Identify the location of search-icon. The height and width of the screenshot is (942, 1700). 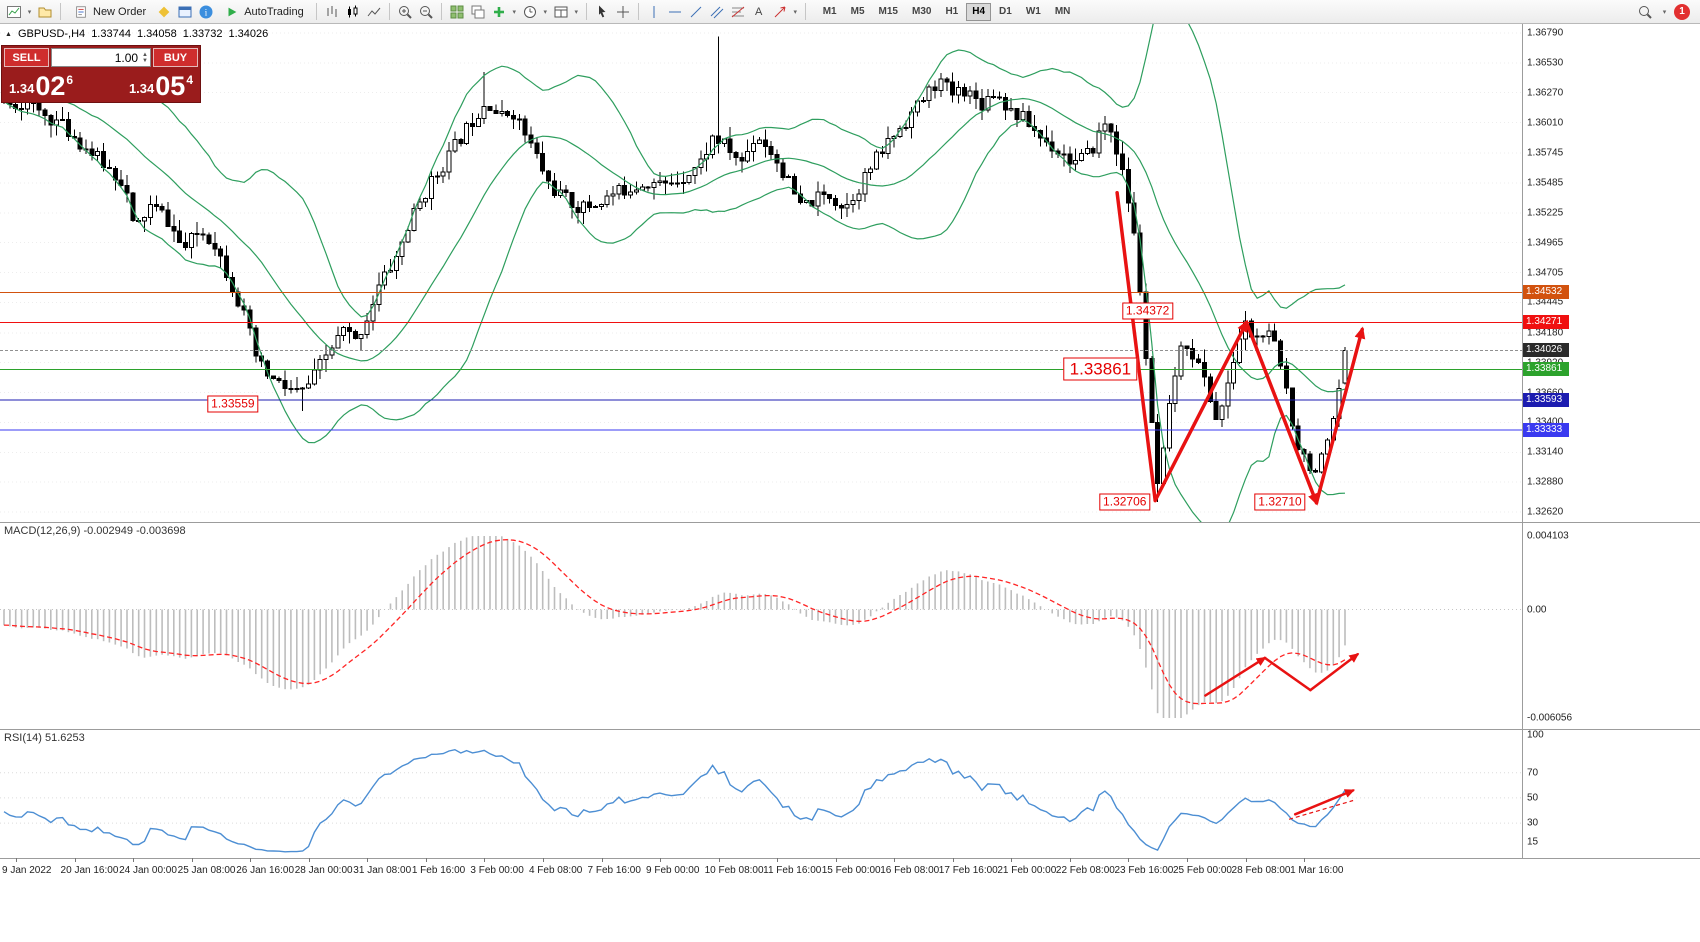
(1645, 12).